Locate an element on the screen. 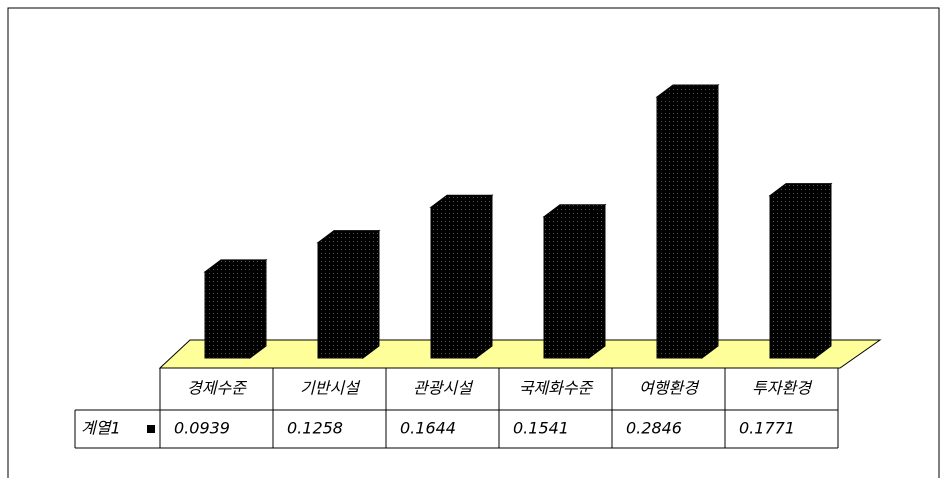 The image size is (950, 482). data-label: 0.2846 is located at coordinates (654, 428).